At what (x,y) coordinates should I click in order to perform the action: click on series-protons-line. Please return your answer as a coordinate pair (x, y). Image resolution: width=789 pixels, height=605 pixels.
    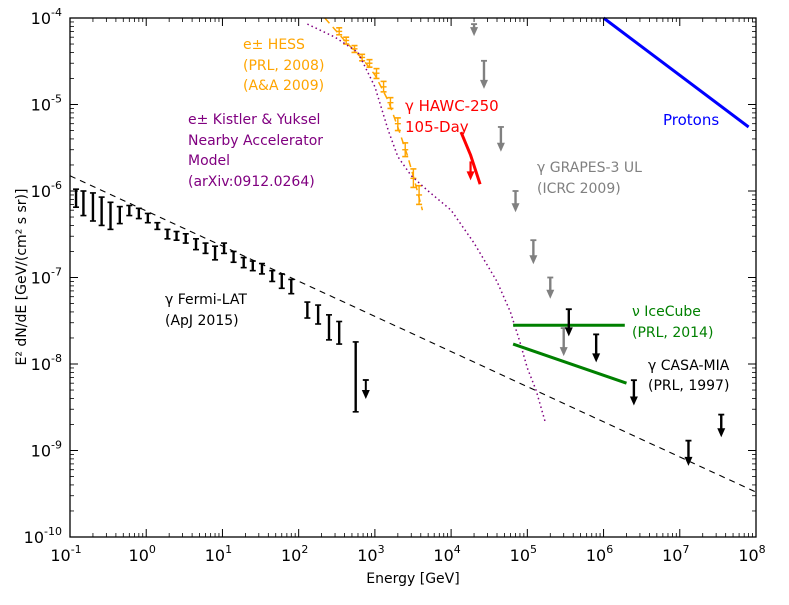
    Looking at the image, I should click on (676, 72).